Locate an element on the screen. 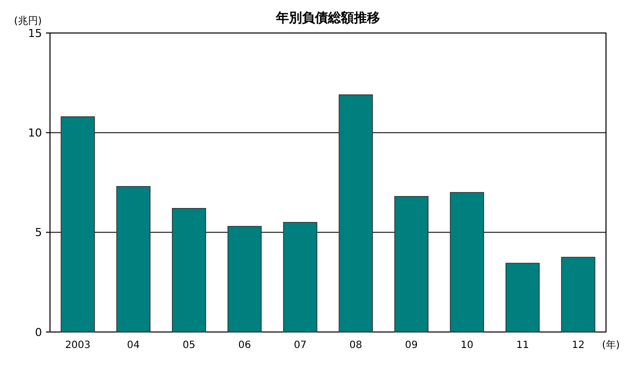 Image resolution: width=640 pixels, height=370 pixels. x-tick-label: 2003 is located at coordinates (78, 345).